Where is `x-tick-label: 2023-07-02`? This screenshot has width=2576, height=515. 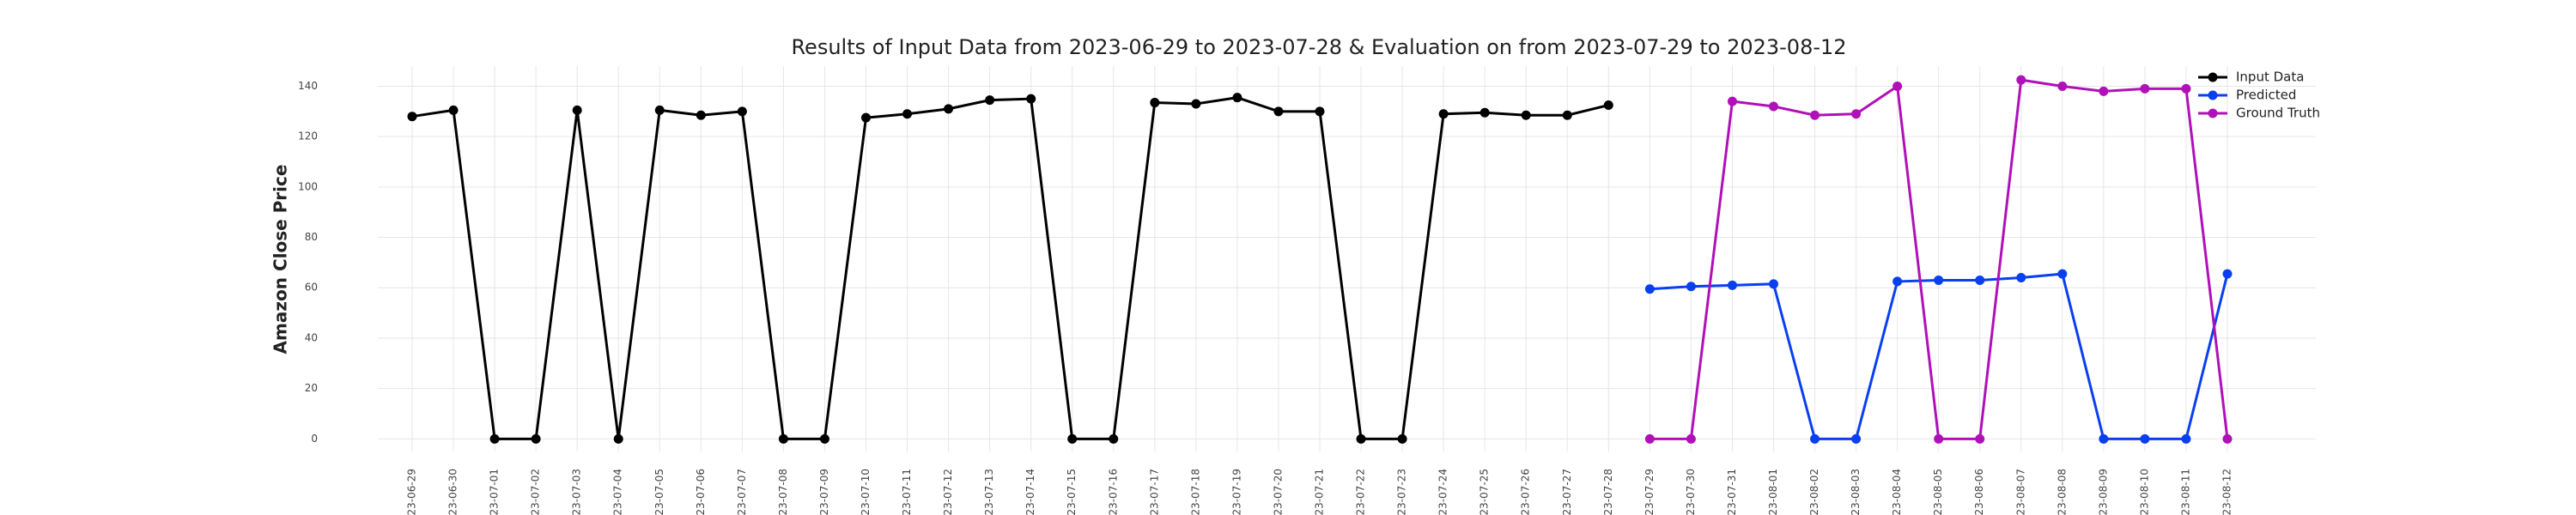
x-tick-label: 2023-07-02 is located at coordinates (536, 492).